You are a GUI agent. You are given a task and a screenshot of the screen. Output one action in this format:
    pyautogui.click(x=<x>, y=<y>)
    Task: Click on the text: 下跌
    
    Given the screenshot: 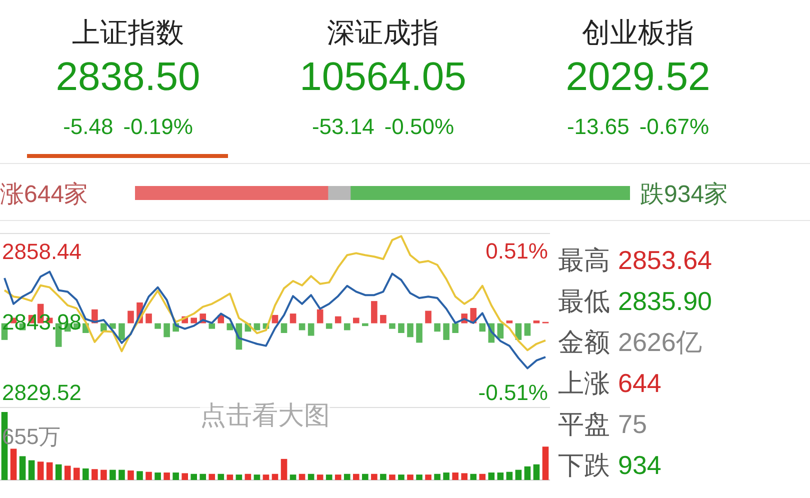 What is the action you would take?
    pyautogui.click(x=584, y=465)
    